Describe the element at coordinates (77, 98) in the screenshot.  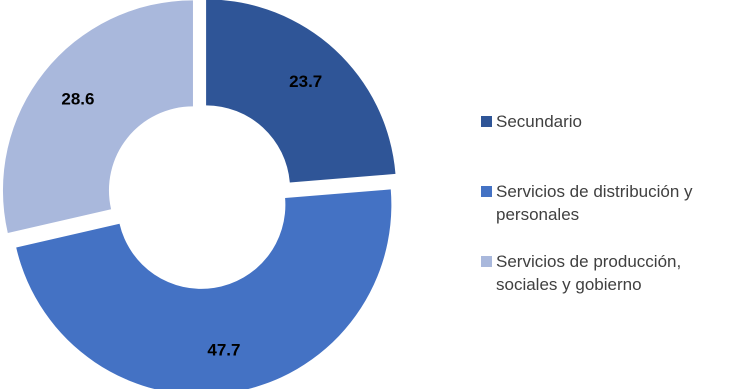
I see `data-label-servicios-produccion: 28.6` at that location.